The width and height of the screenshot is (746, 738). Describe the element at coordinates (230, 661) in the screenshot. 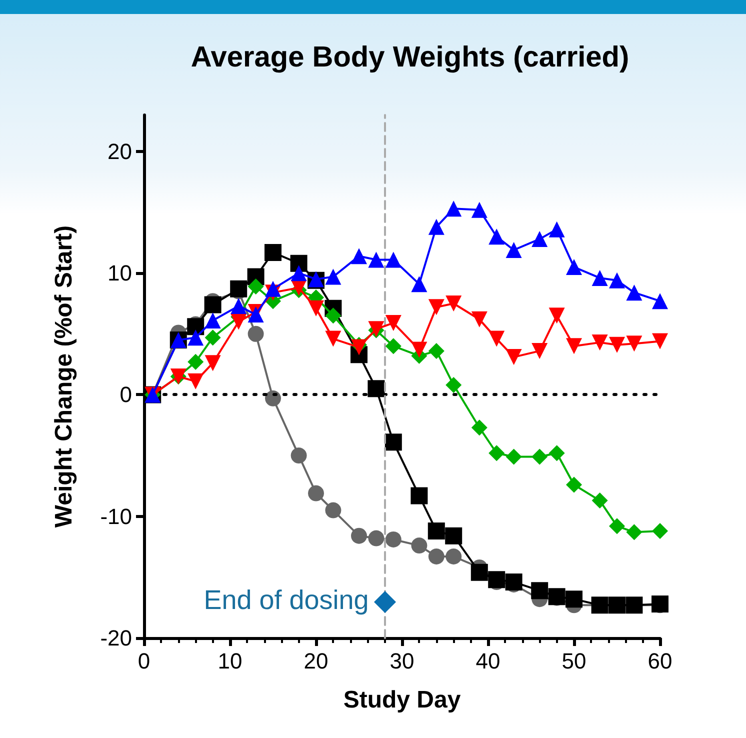

I see `x-tick-label: 10` at that location.